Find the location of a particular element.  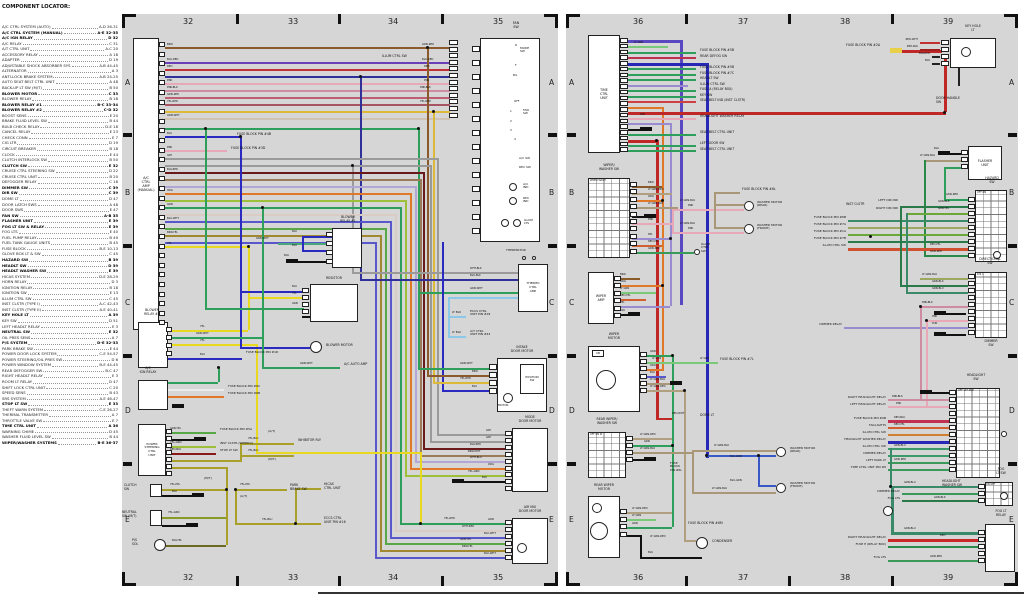

diagram-label: THERMISTOR is located at coordinates (516, 250).